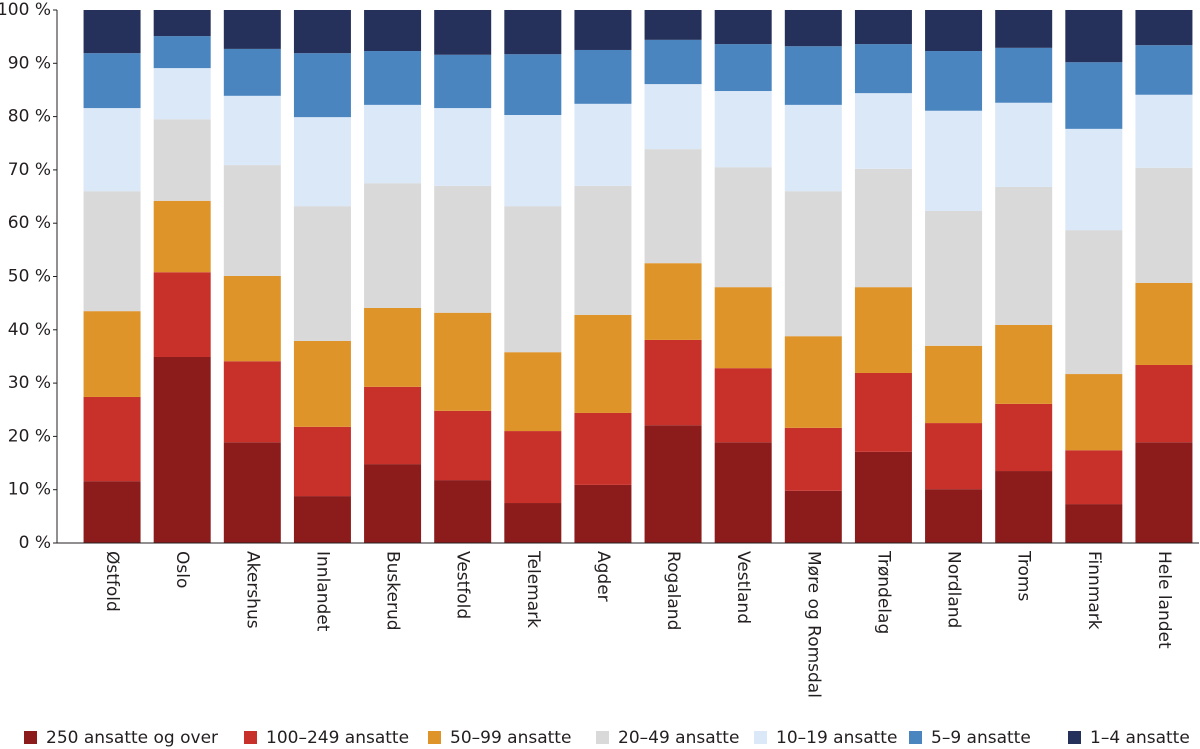 This screenshot has height=749, width=1200. What do you see at coordinates (182, 569) in the screenshot?
I see `x-tick-label: Oslo` at bounding box center [182, 569].